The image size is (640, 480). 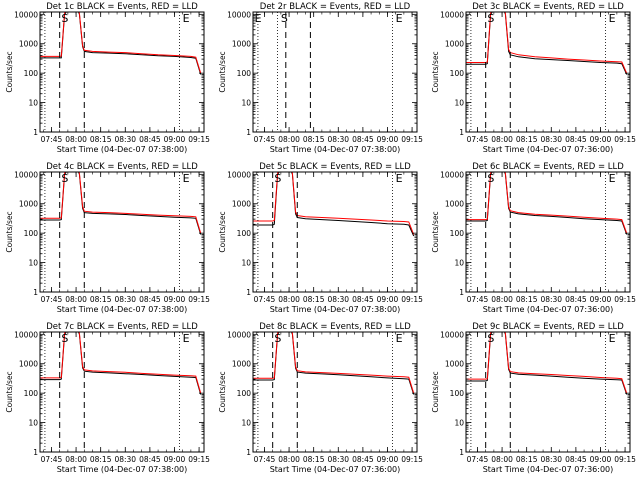 What do you see at coordinates (335, 327) in the screenshot?
I see `chart-title: Det 8c BLACK = Events, RED = LLD` at bounding box center [335, 327].